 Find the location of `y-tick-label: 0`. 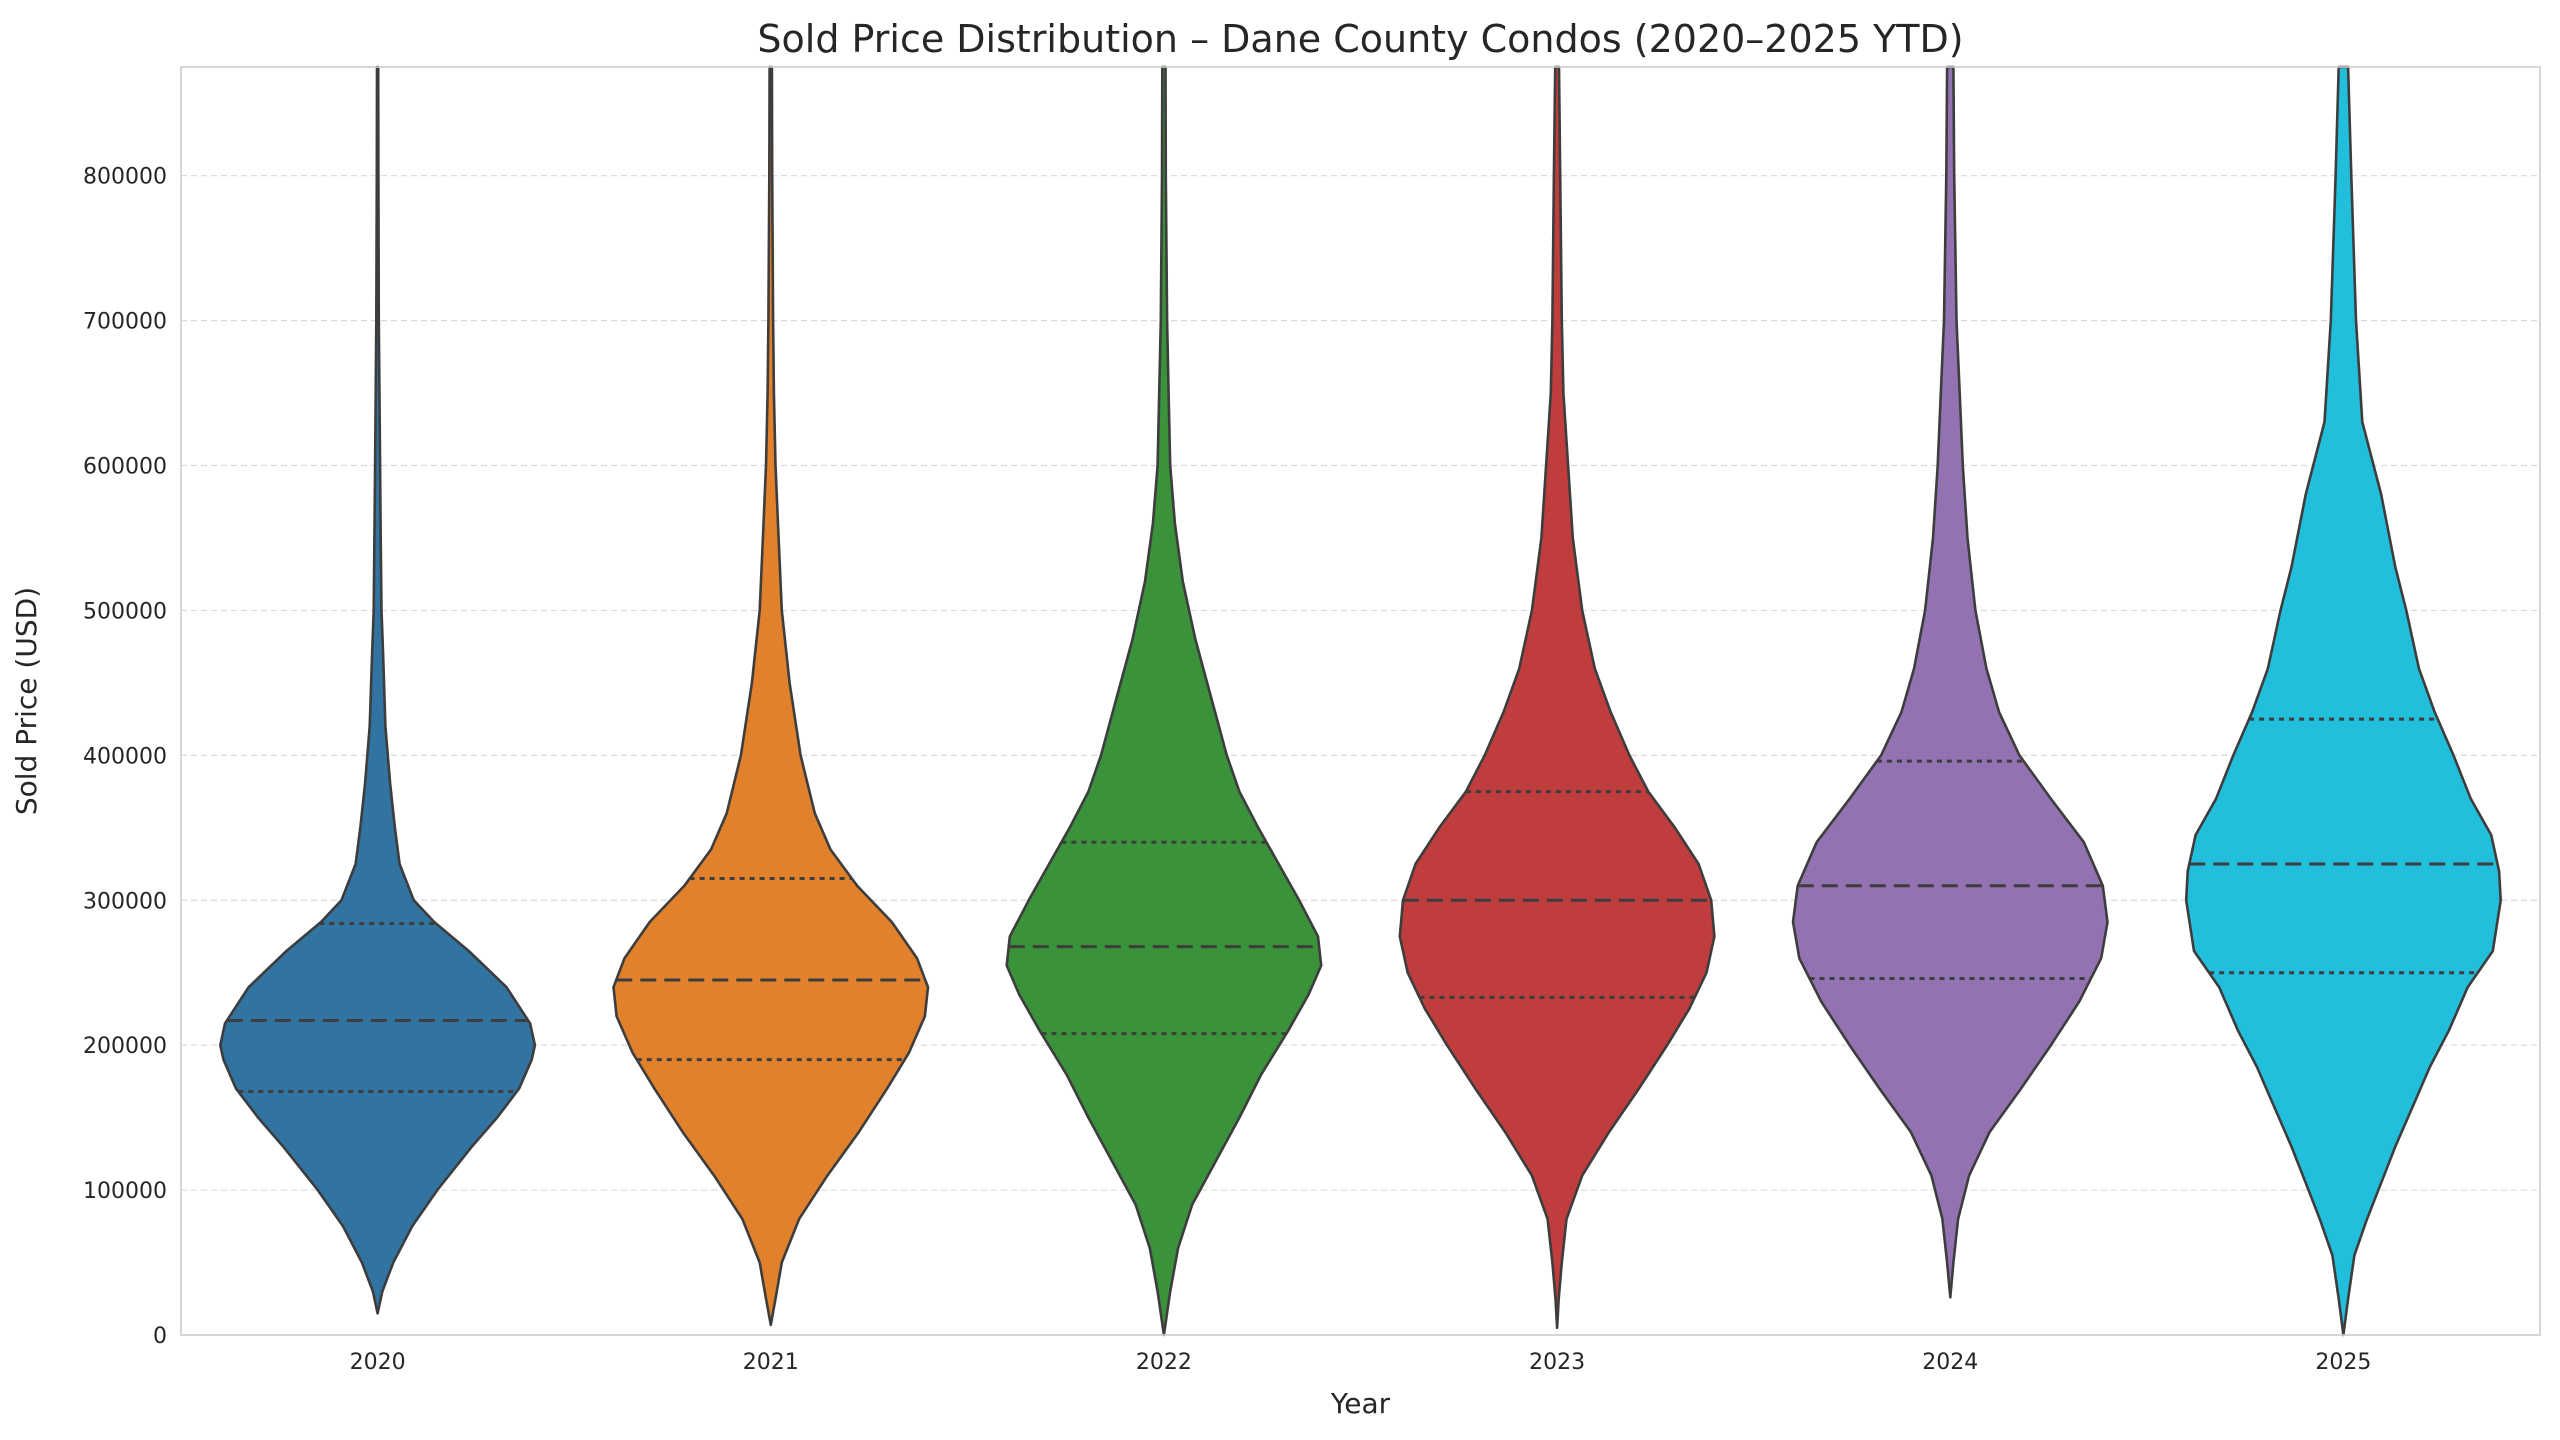

y-tick-label: 0 is located at coordinates (160, 1336).